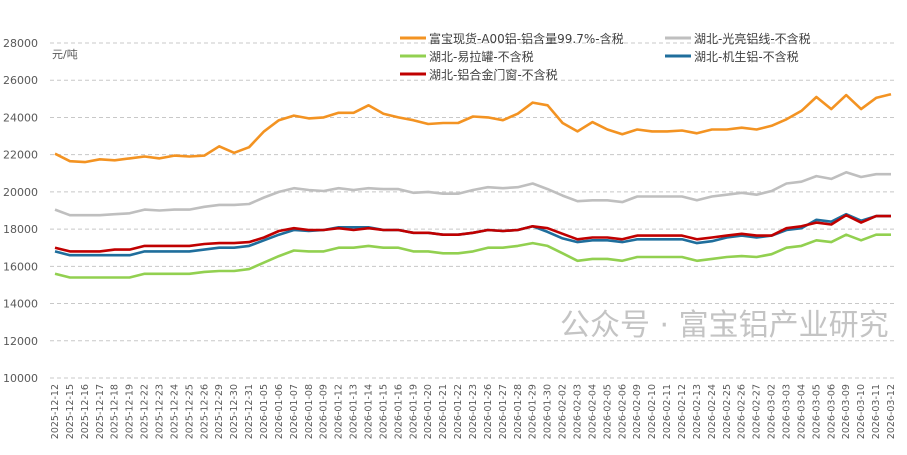 The image size is (907, 455). I want to click on x-tick-label: 2026-02-25, so click(727, 411).